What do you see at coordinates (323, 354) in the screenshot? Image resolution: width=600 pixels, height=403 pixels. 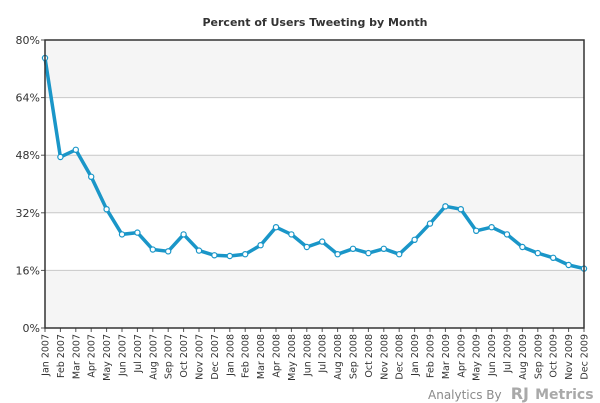 I see `x-tick-label: Jul 2008` at bounding box center [323, 354].